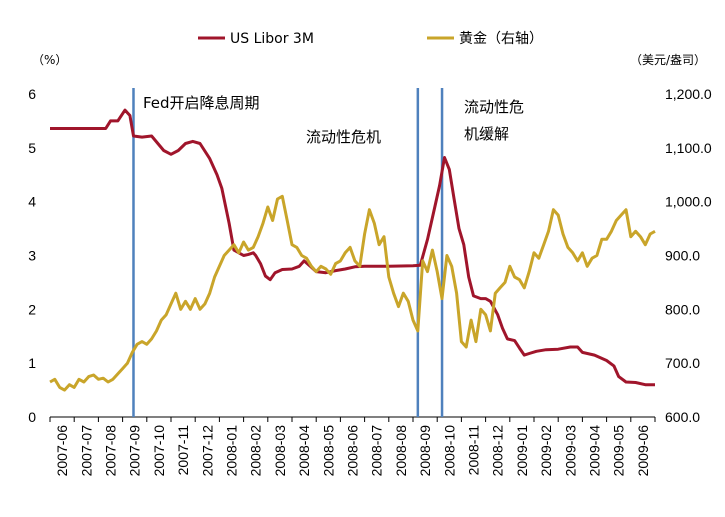  I want to click on left-tick-label: 6, so click(32, 94).